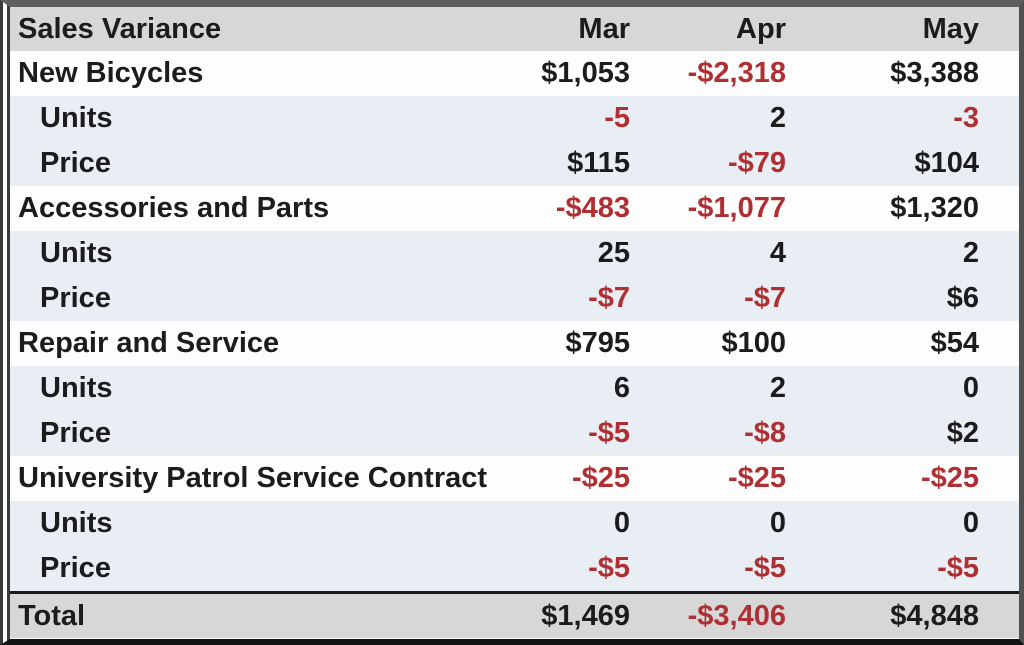 The image size is (1024, 645). What do you see at coordinates (149, 343) in the screenshot?
I see `row-label: Repair and Service` at bounding box center [149, 343].